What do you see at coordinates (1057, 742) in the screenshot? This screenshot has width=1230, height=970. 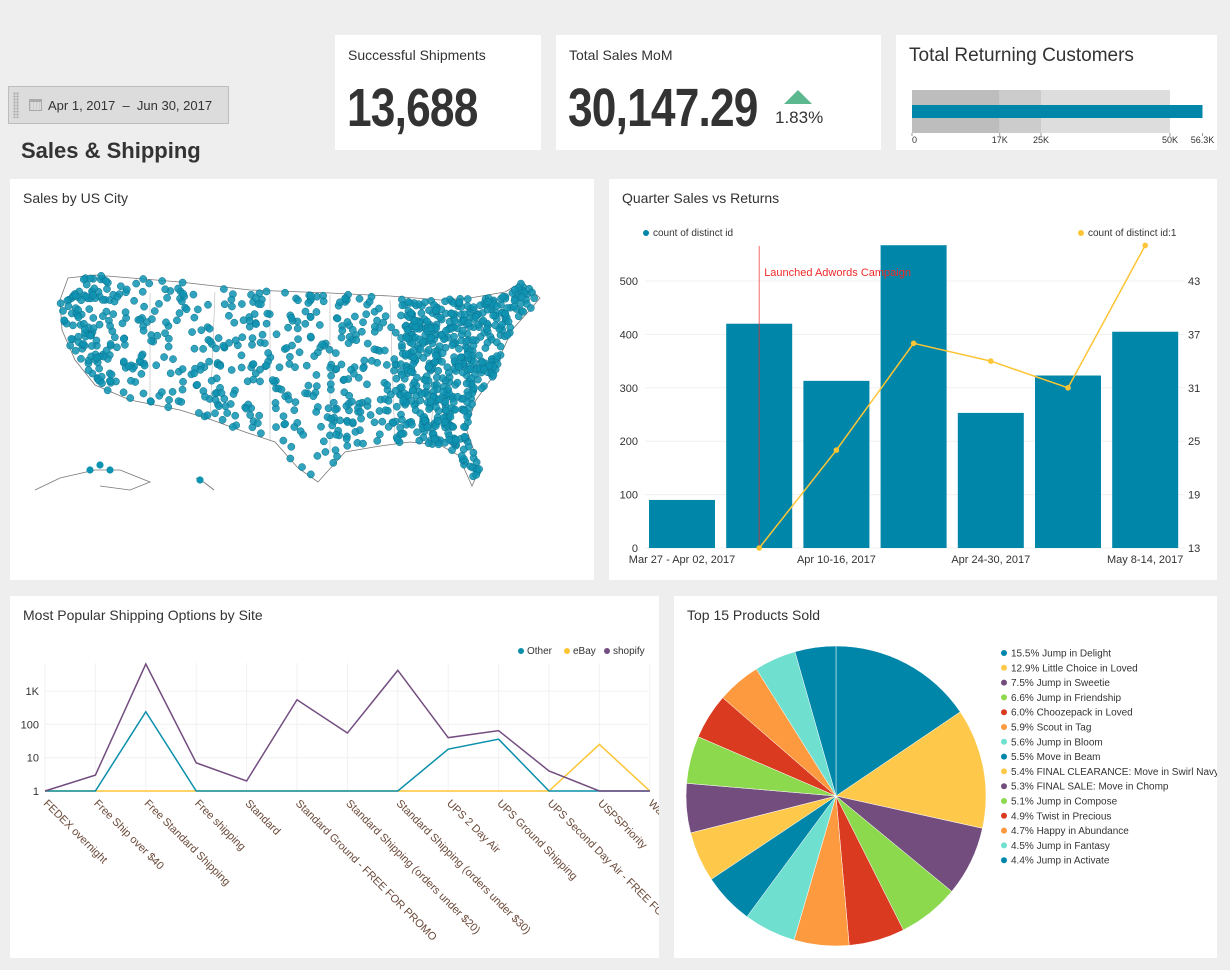 I see `legend-label: 5.6% Jump in Bloom` at bounding box center [1057, 742].